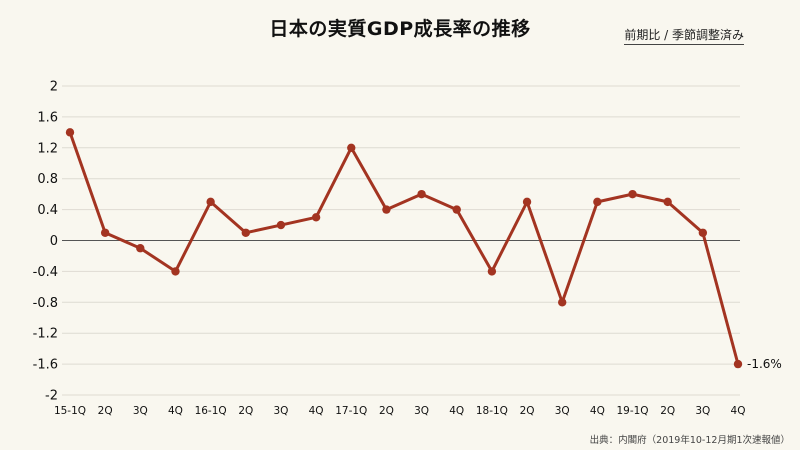 This screenshot has height=450, width=800. I want to click on x-tick-label: 19-1Q, so click(632, 411).